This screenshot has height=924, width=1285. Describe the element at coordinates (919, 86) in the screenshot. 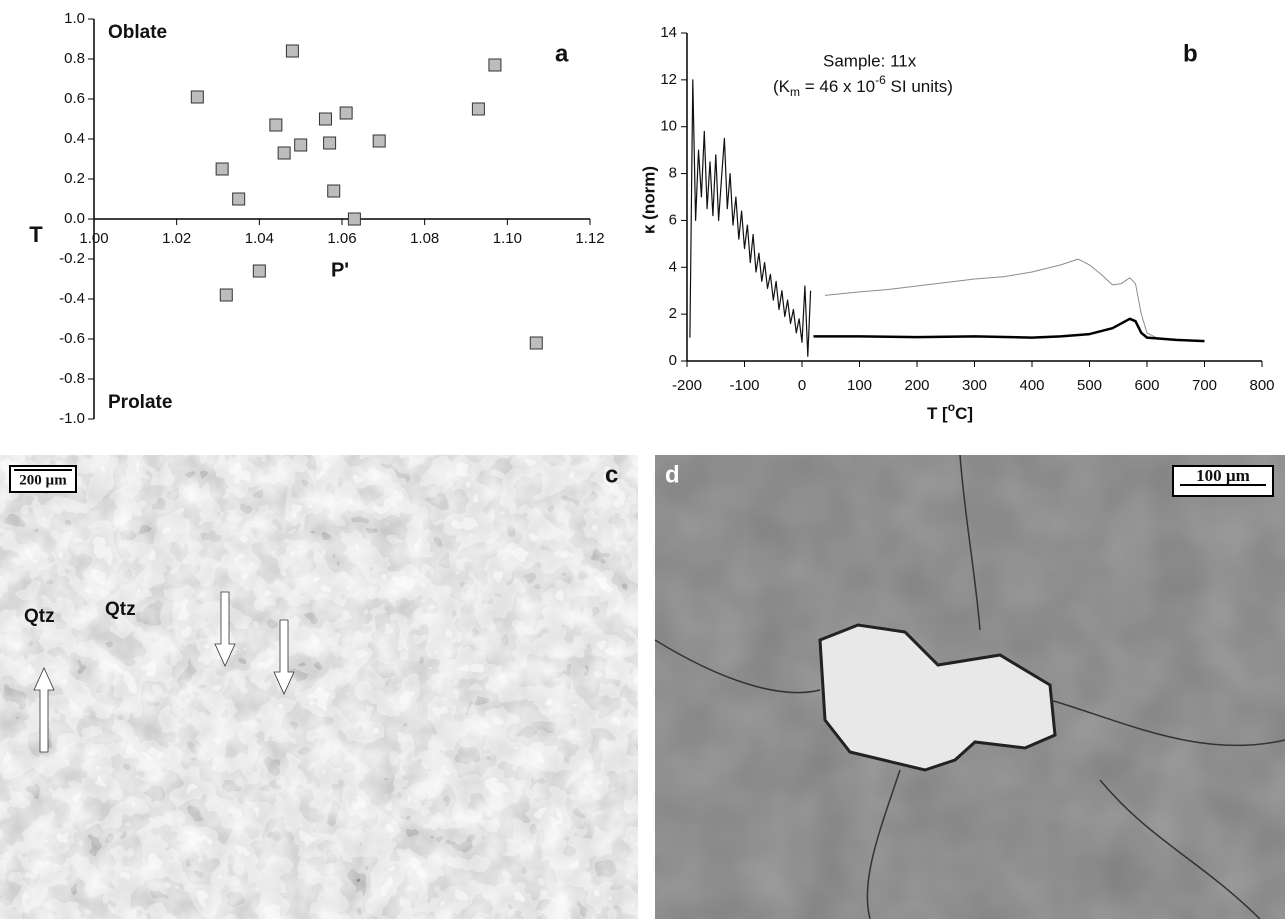

I see `annotation-part: SI units)` at that location.